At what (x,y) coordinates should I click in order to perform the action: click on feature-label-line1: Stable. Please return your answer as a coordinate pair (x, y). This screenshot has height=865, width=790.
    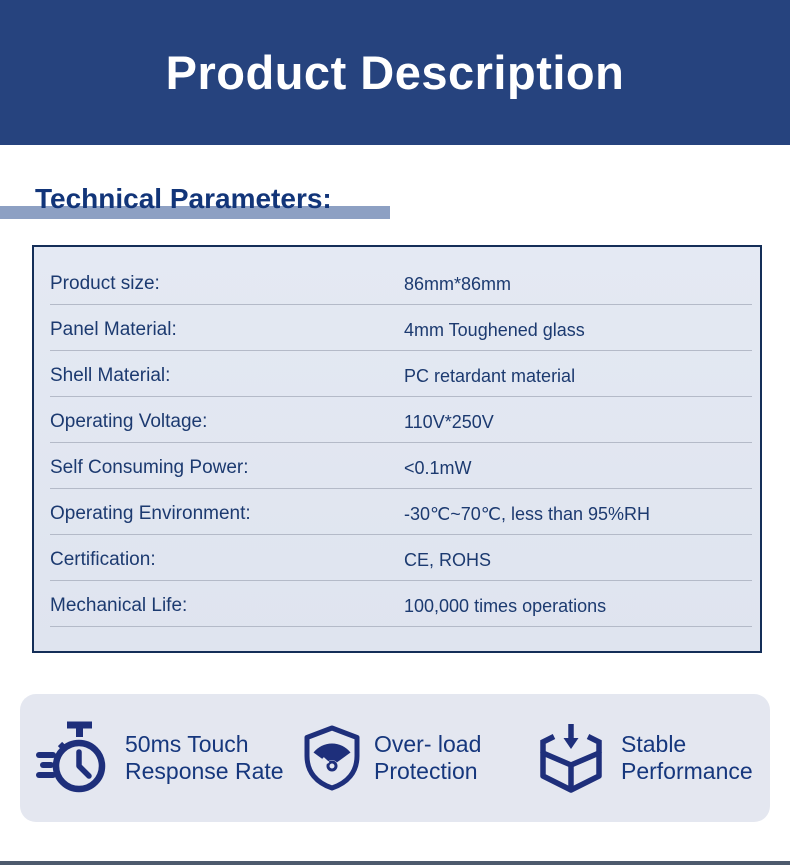
    Looking at the image, I should click on (654, 744).